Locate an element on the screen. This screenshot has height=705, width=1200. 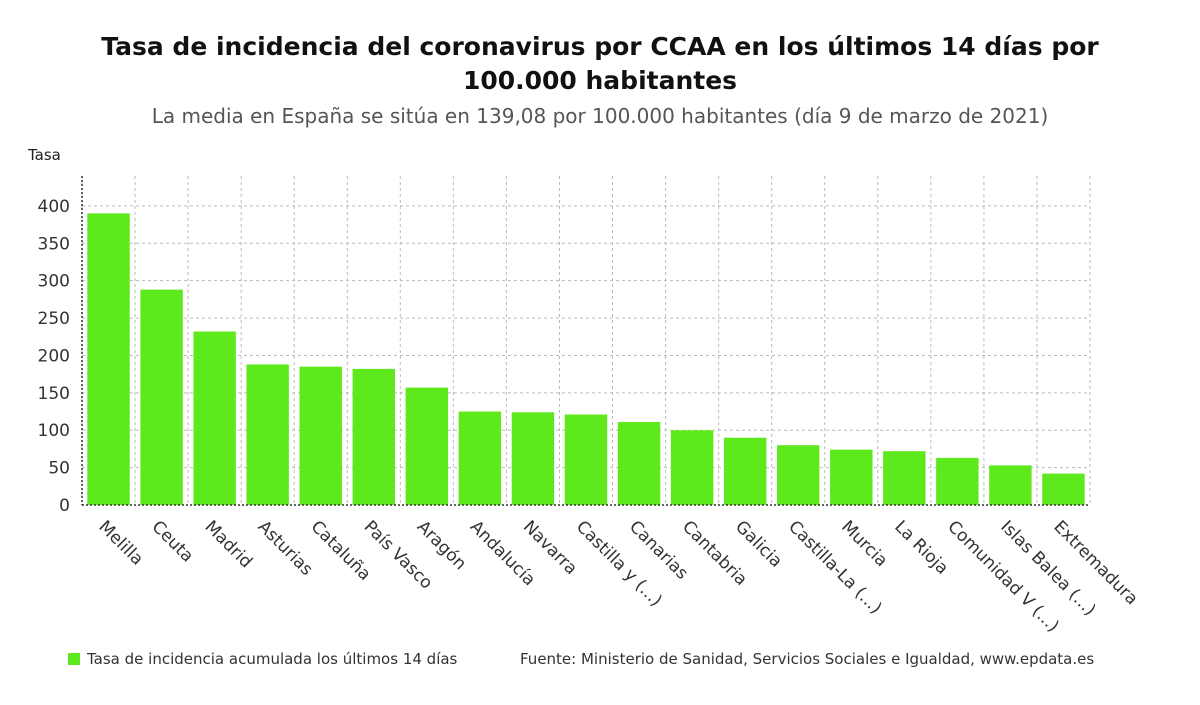
y-tick-label: 50 is located at coordinates (59, 469).